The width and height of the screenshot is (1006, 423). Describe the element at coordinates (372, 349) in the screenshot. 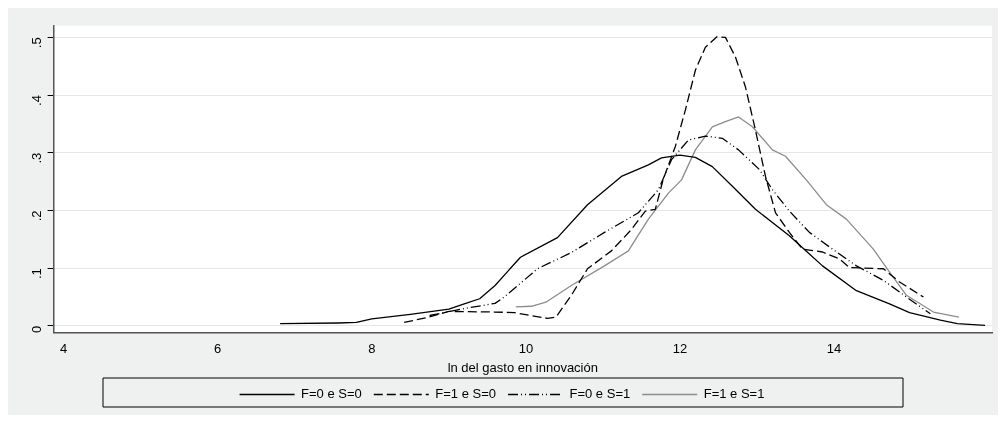

I see `x-tick-label: 8` at that location.